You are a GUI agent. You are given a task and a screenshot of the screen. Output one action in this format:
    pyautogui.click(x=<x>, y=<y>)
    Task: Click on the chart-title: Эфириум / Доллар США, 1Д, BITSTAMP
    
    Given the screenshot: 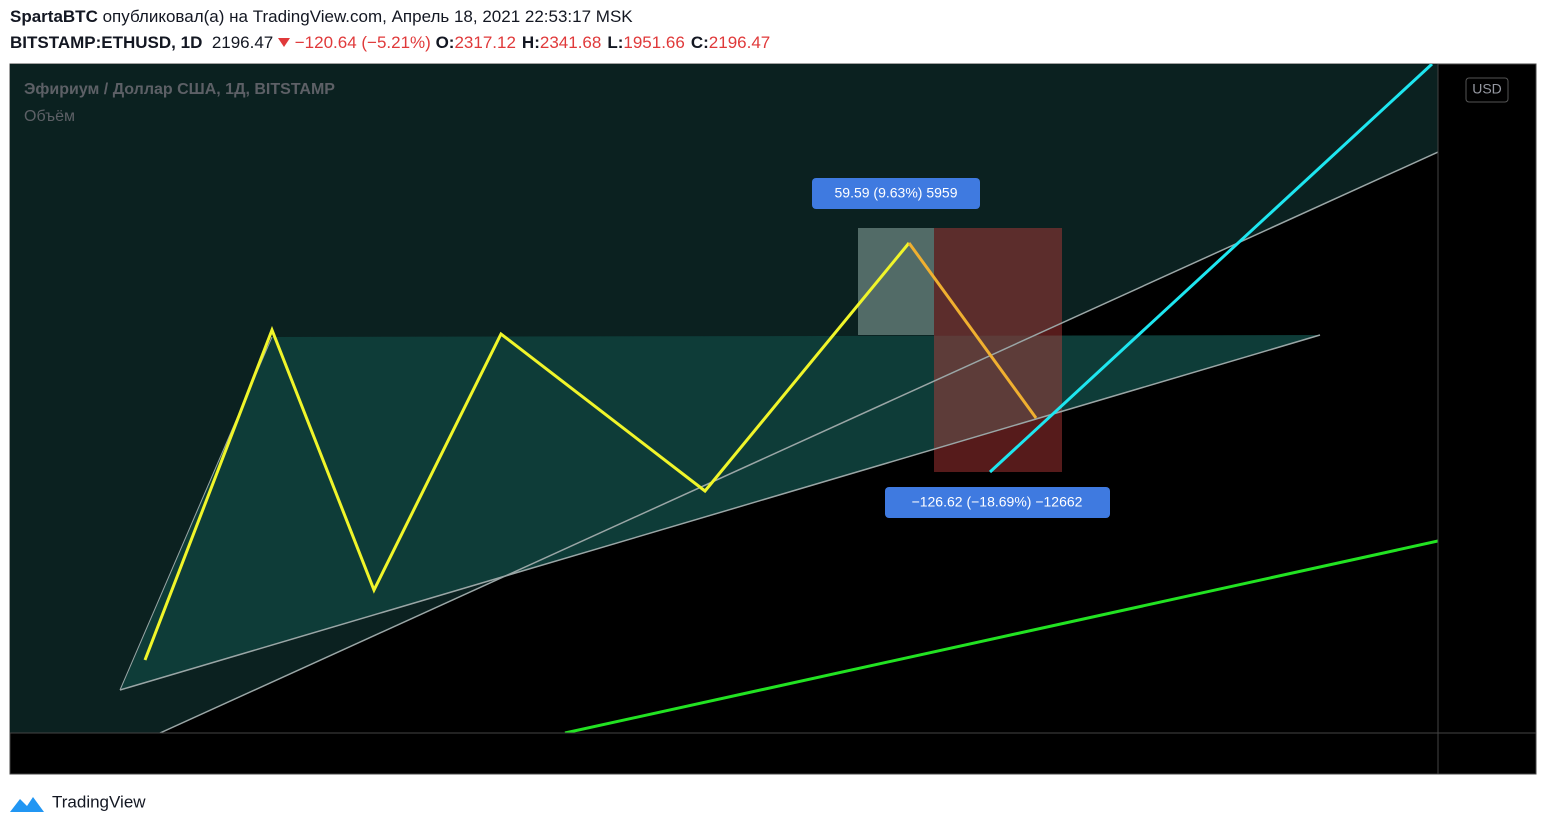 What is the action you would take?
    pyautogui.click(x=179, y=89)
    